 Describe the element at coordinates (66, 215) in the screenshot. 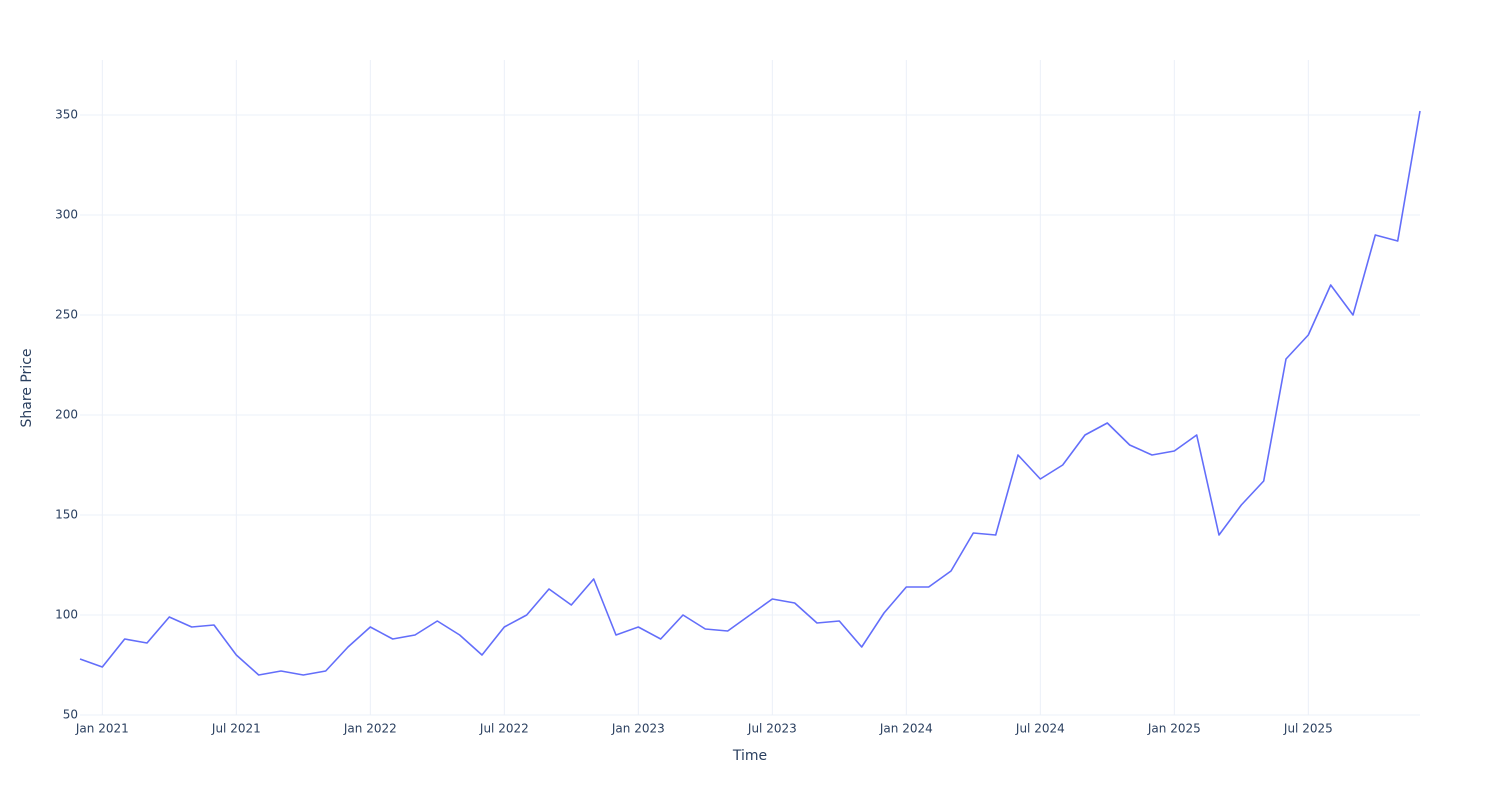

I see `y-tick-label: 300` at that location.